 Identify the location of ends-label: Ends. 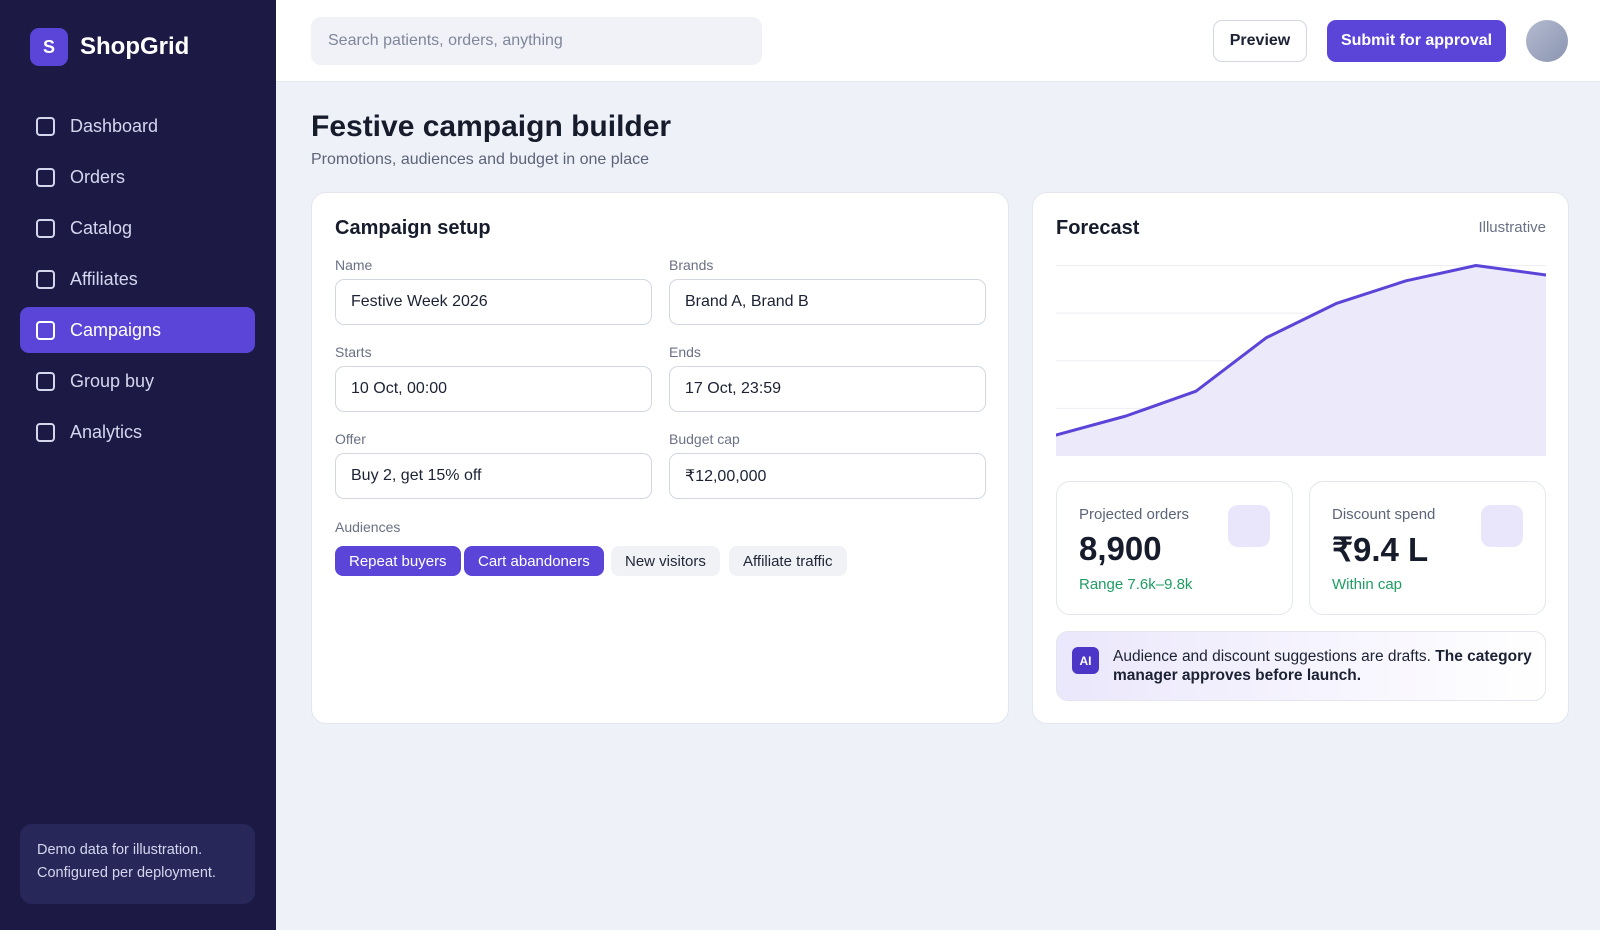
(685, 352).